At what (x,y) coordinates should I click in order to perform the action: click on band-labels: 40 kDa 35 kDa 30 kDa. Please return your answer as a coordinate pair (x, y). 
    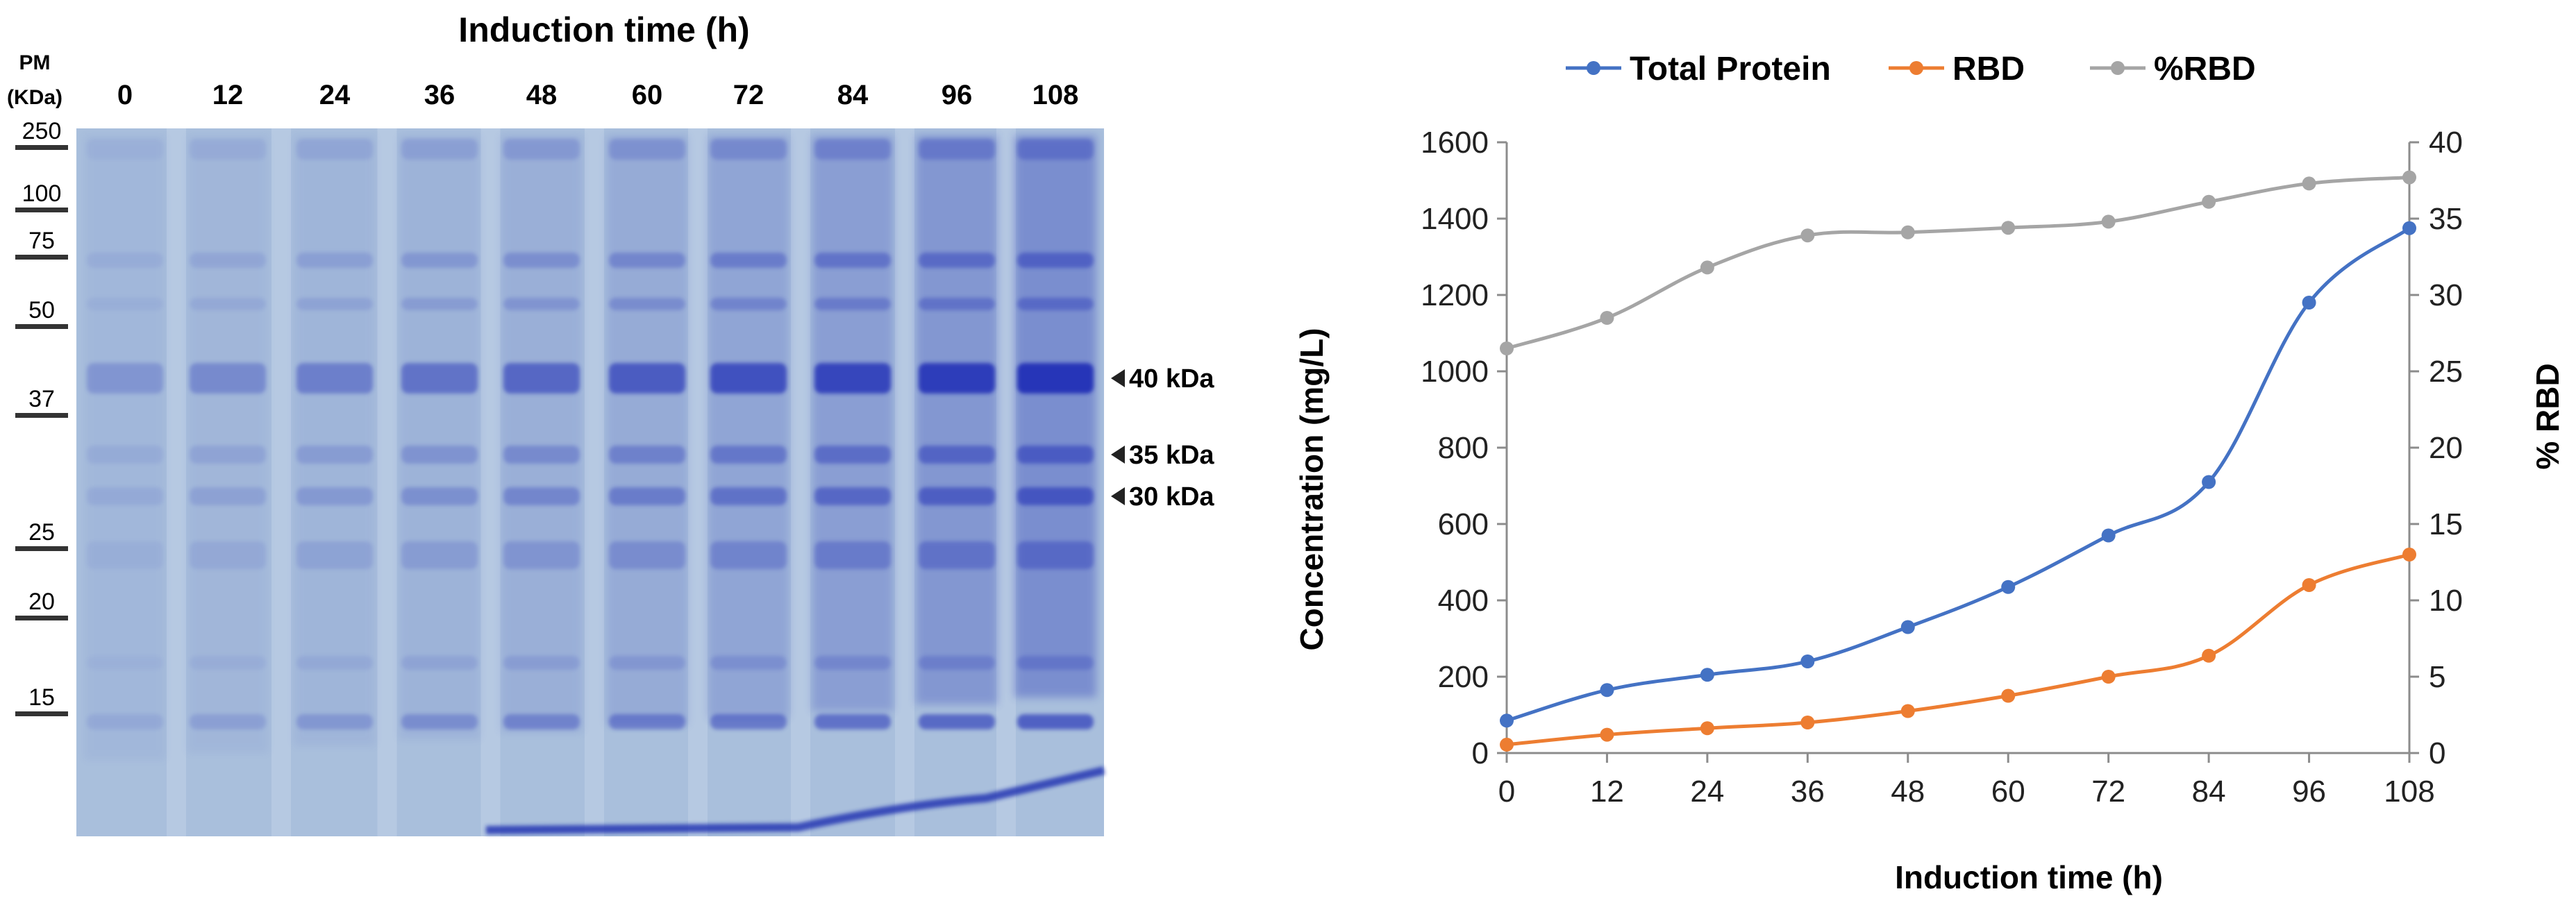
    Looking at the image, I should click on (1162, 438).